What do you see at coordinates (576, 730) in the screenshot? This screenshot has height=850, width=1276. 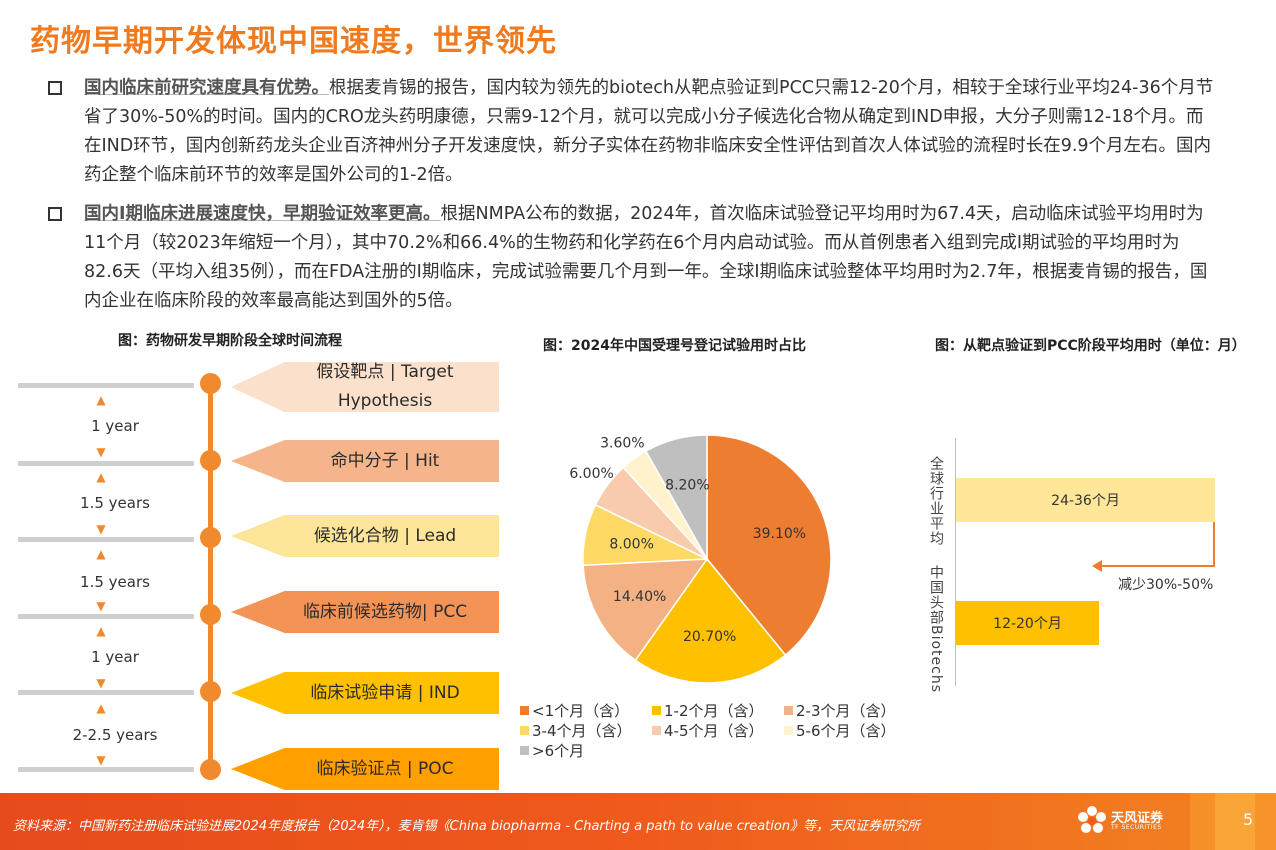 I see `legend-item: 3-4个月（含）` at bounding box center [576, 730].